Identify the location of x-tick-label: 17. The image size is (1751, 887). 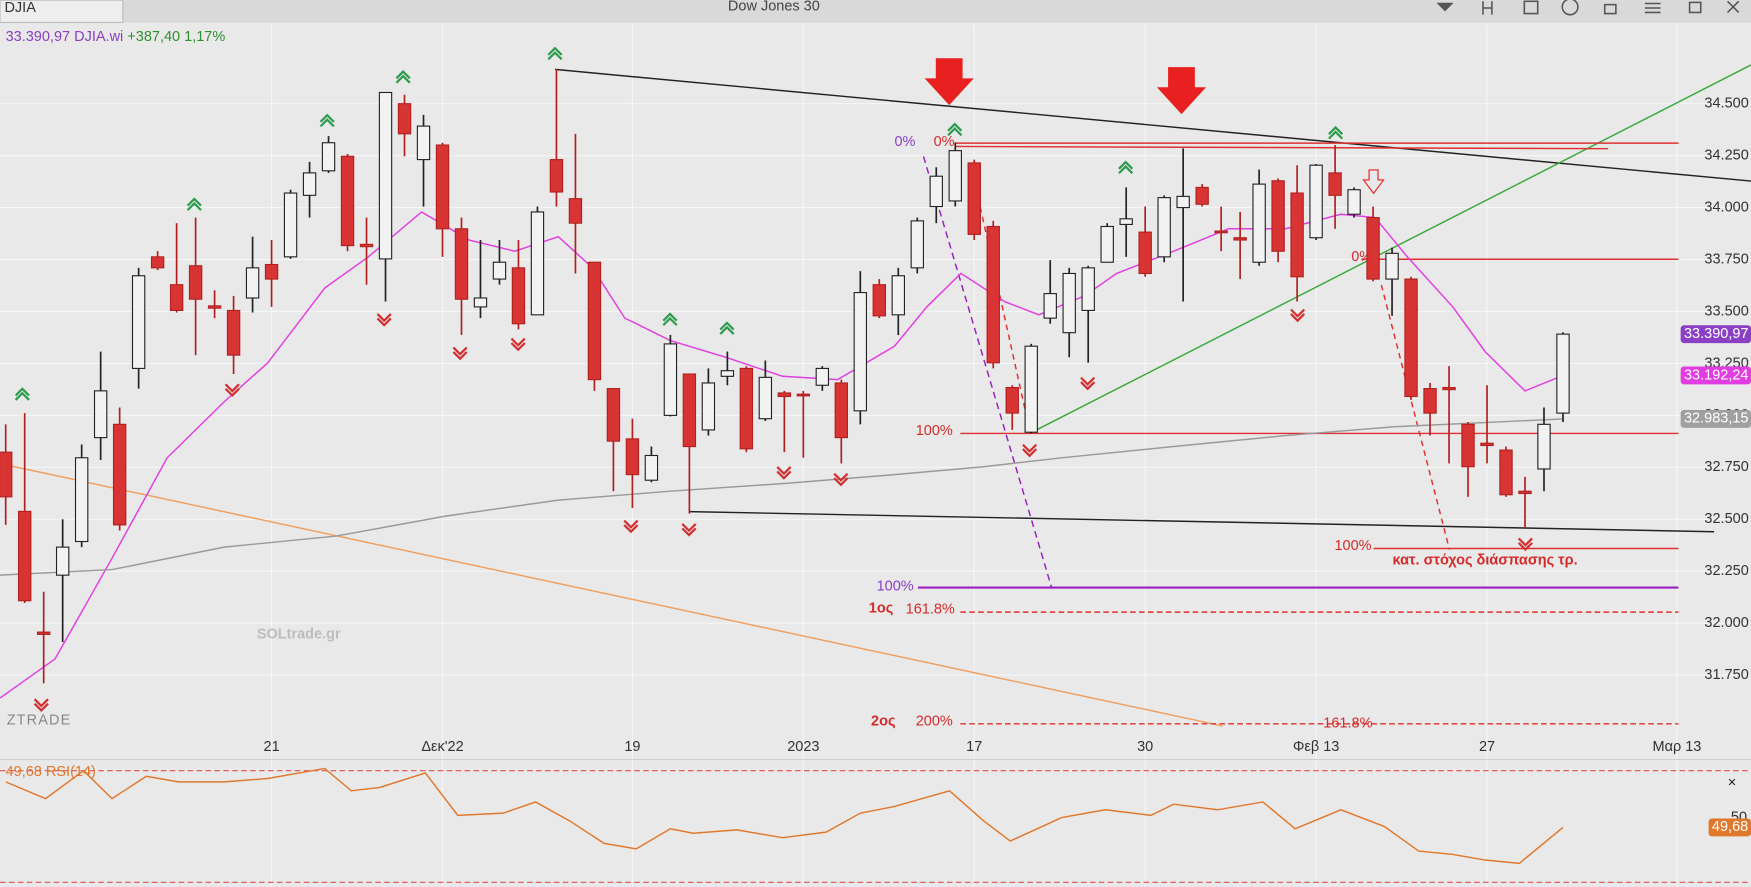
(974, 747).